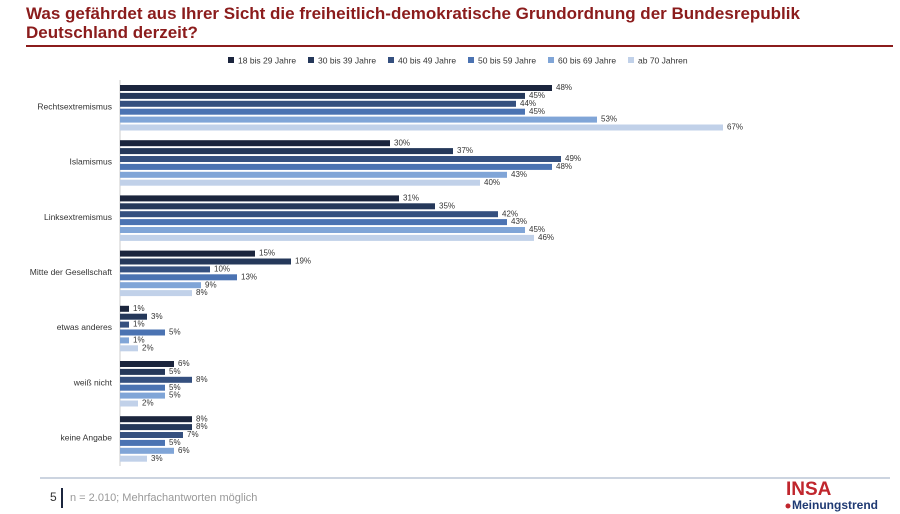 The width and height of the screenshot is (900, 514). I want to click on value-label: 40%, so click(492, 182).